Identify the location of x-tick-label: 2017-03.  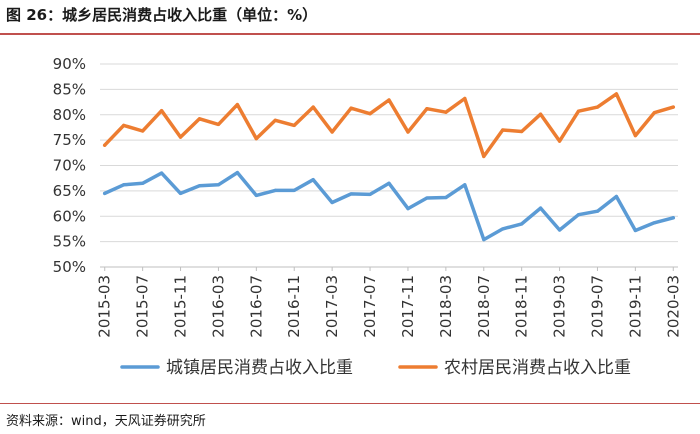
(332, 306).